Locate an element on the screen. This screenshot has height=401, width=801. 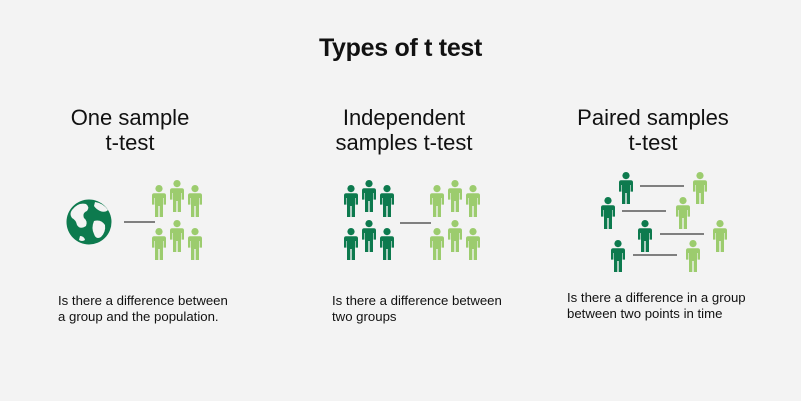
independent-samples-title: Independent samples t-test is located at coordinates (404, 130).